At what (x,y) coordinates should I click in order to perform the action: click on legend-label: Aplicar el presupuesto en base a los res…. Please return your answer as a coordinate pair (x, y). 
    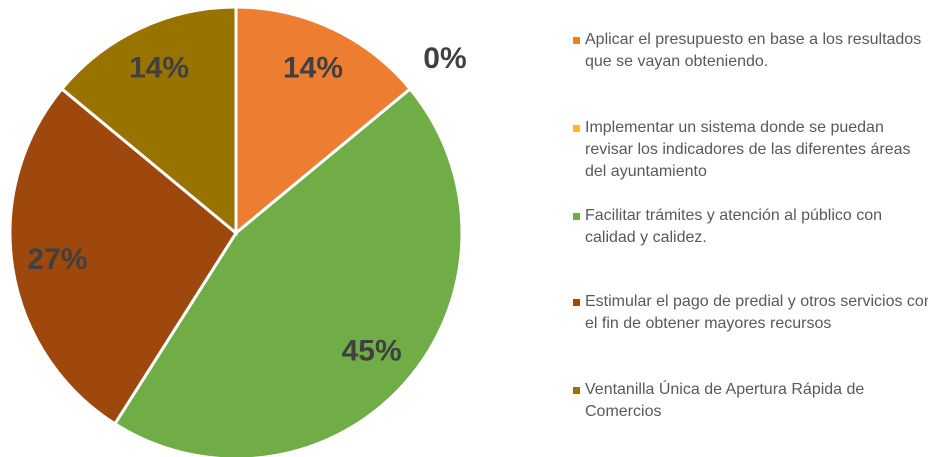
    Looking at the image, I should click on (753, 50).